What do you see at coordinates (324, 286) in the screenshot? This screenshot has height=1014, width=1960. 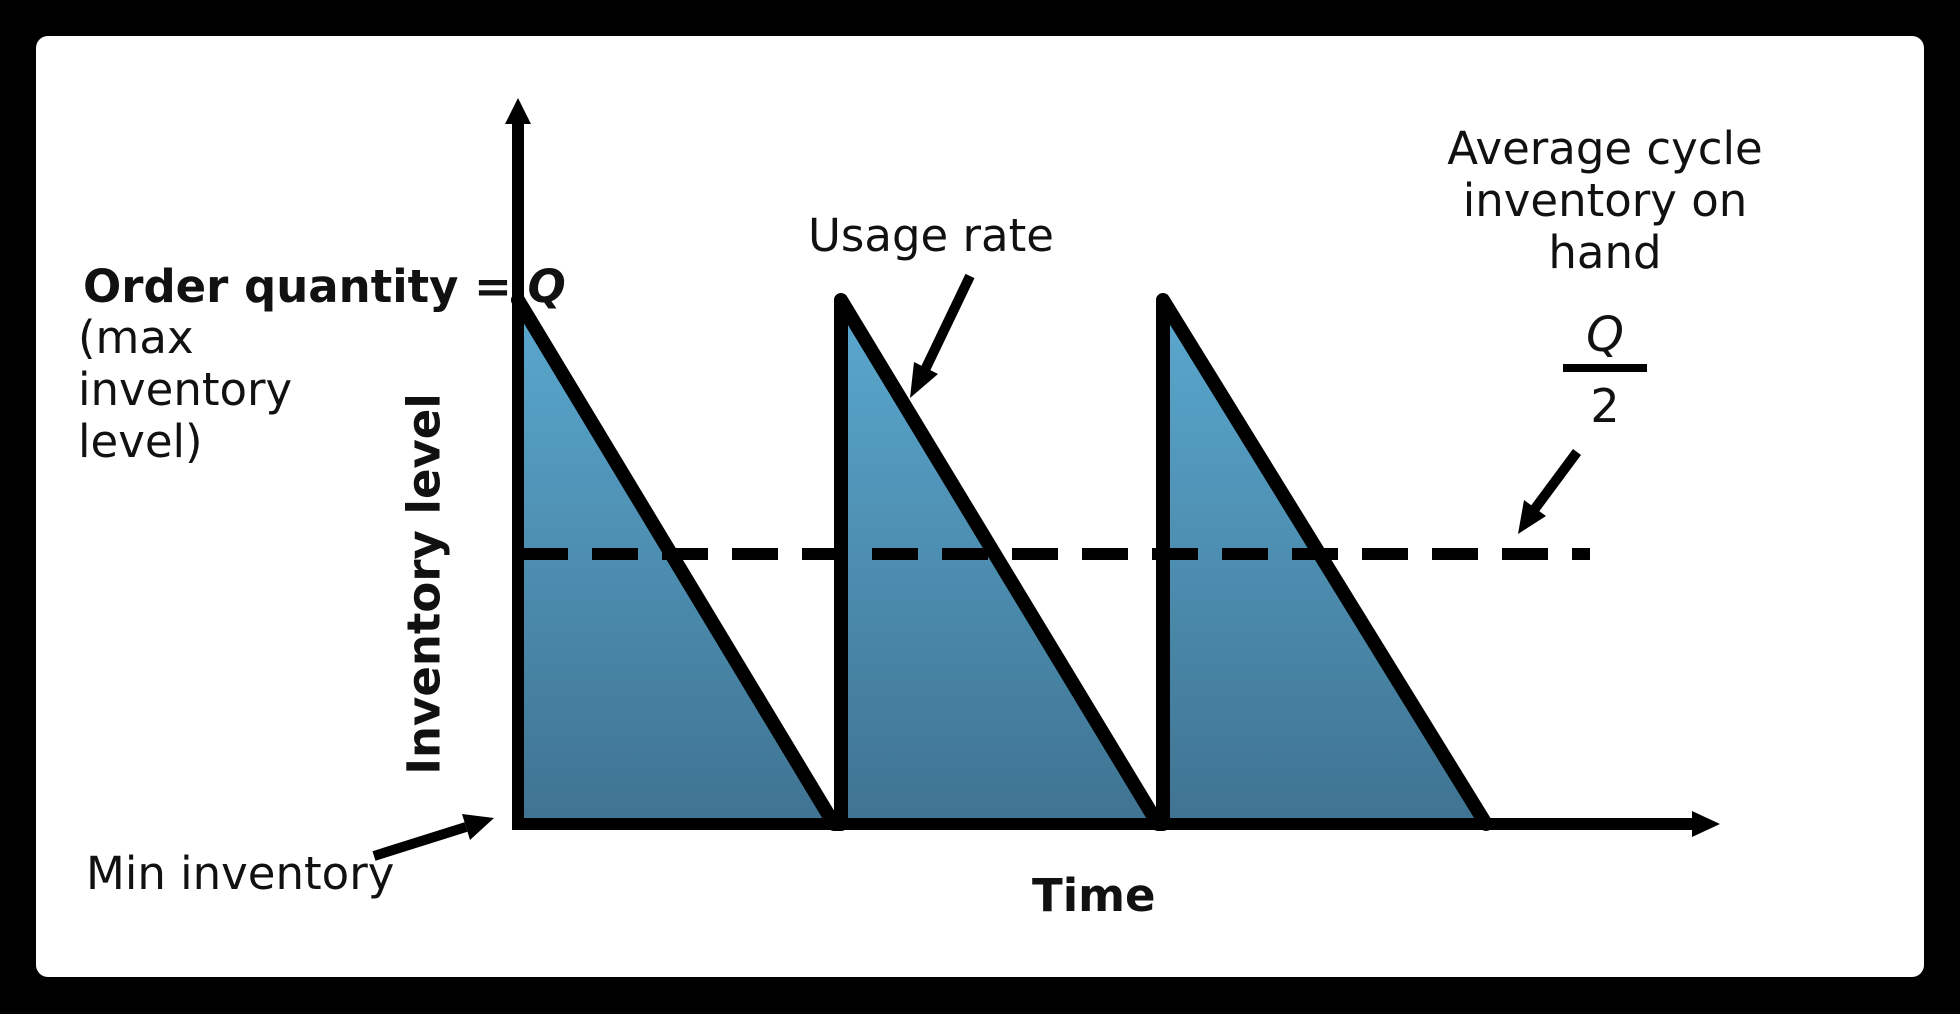 I see `order-quantity-label: Order quantity = Q` at bounding box center [324, 286].